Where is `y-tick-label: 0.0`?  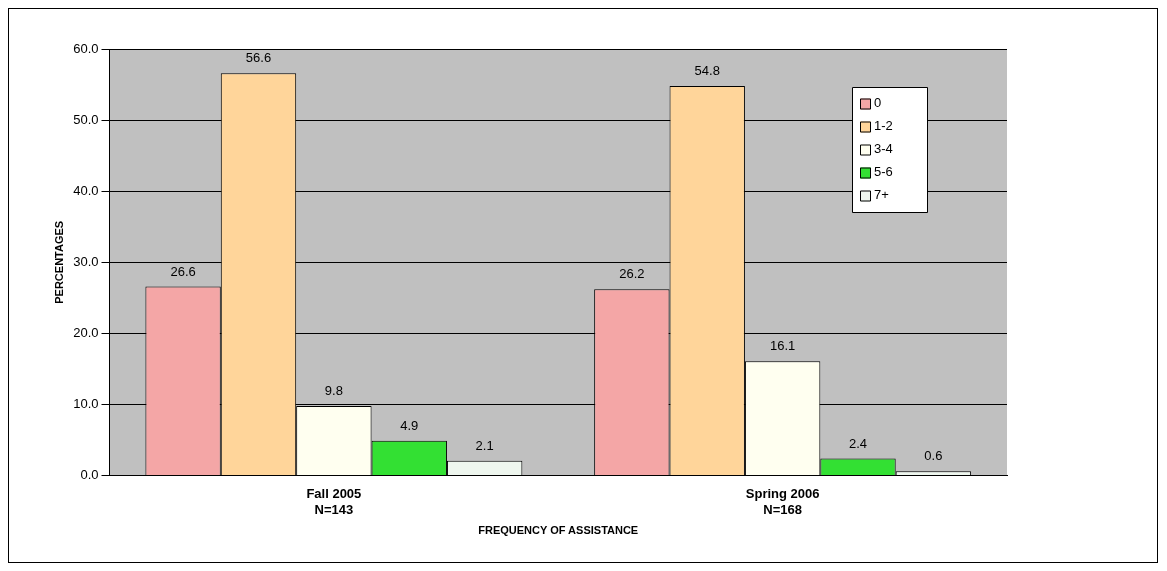 y-tick-label: 0.0 is located at coordinates (89, 475).